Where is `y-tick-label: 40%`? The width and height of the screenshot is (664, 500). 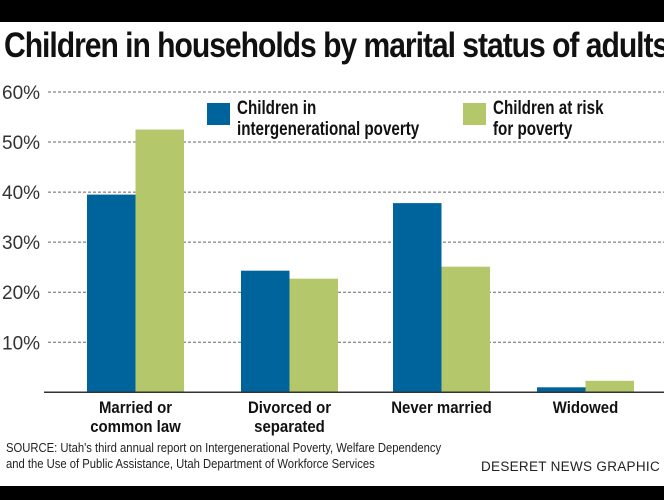 y-tick-label: 40% is located at coordinates (21, 193).